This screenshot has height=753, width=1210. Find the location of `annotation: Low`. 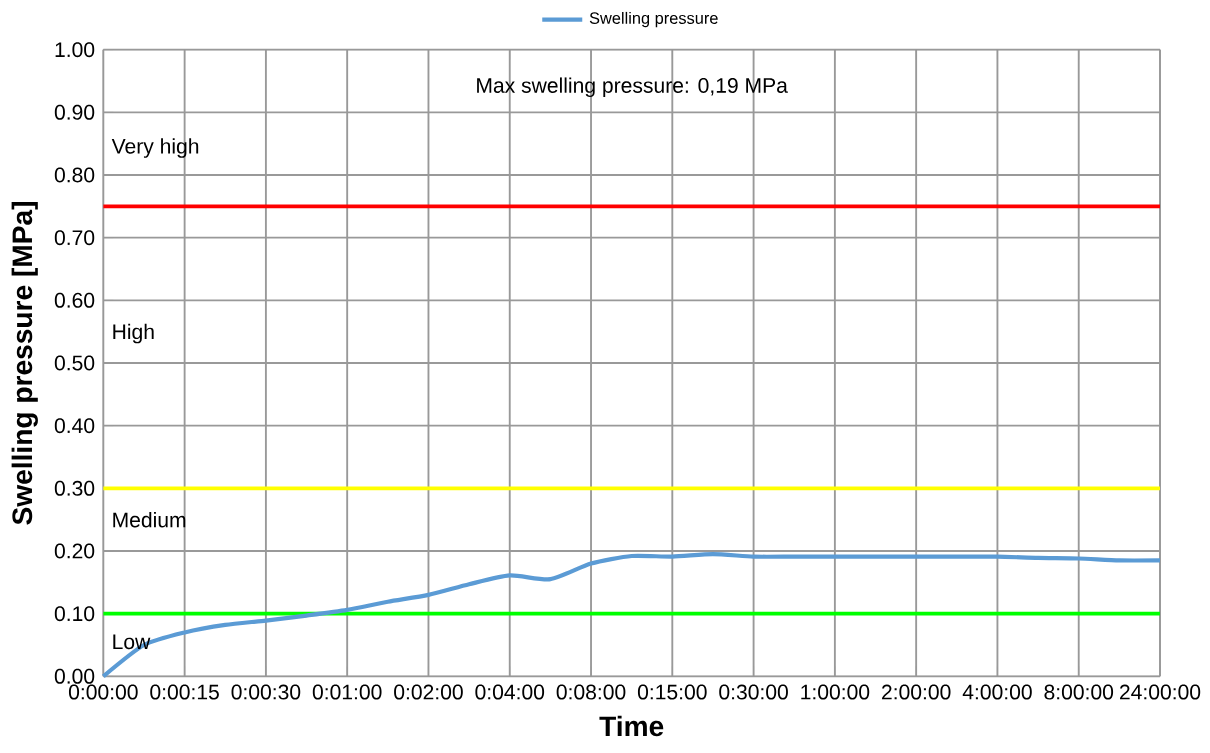

annotation: Low is located at coordinates (132, 642).